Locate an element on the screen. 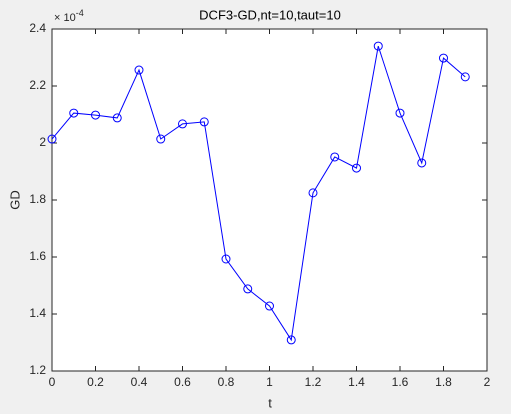  x-tick-label: 1.4 is located at coordinates (356, 382).